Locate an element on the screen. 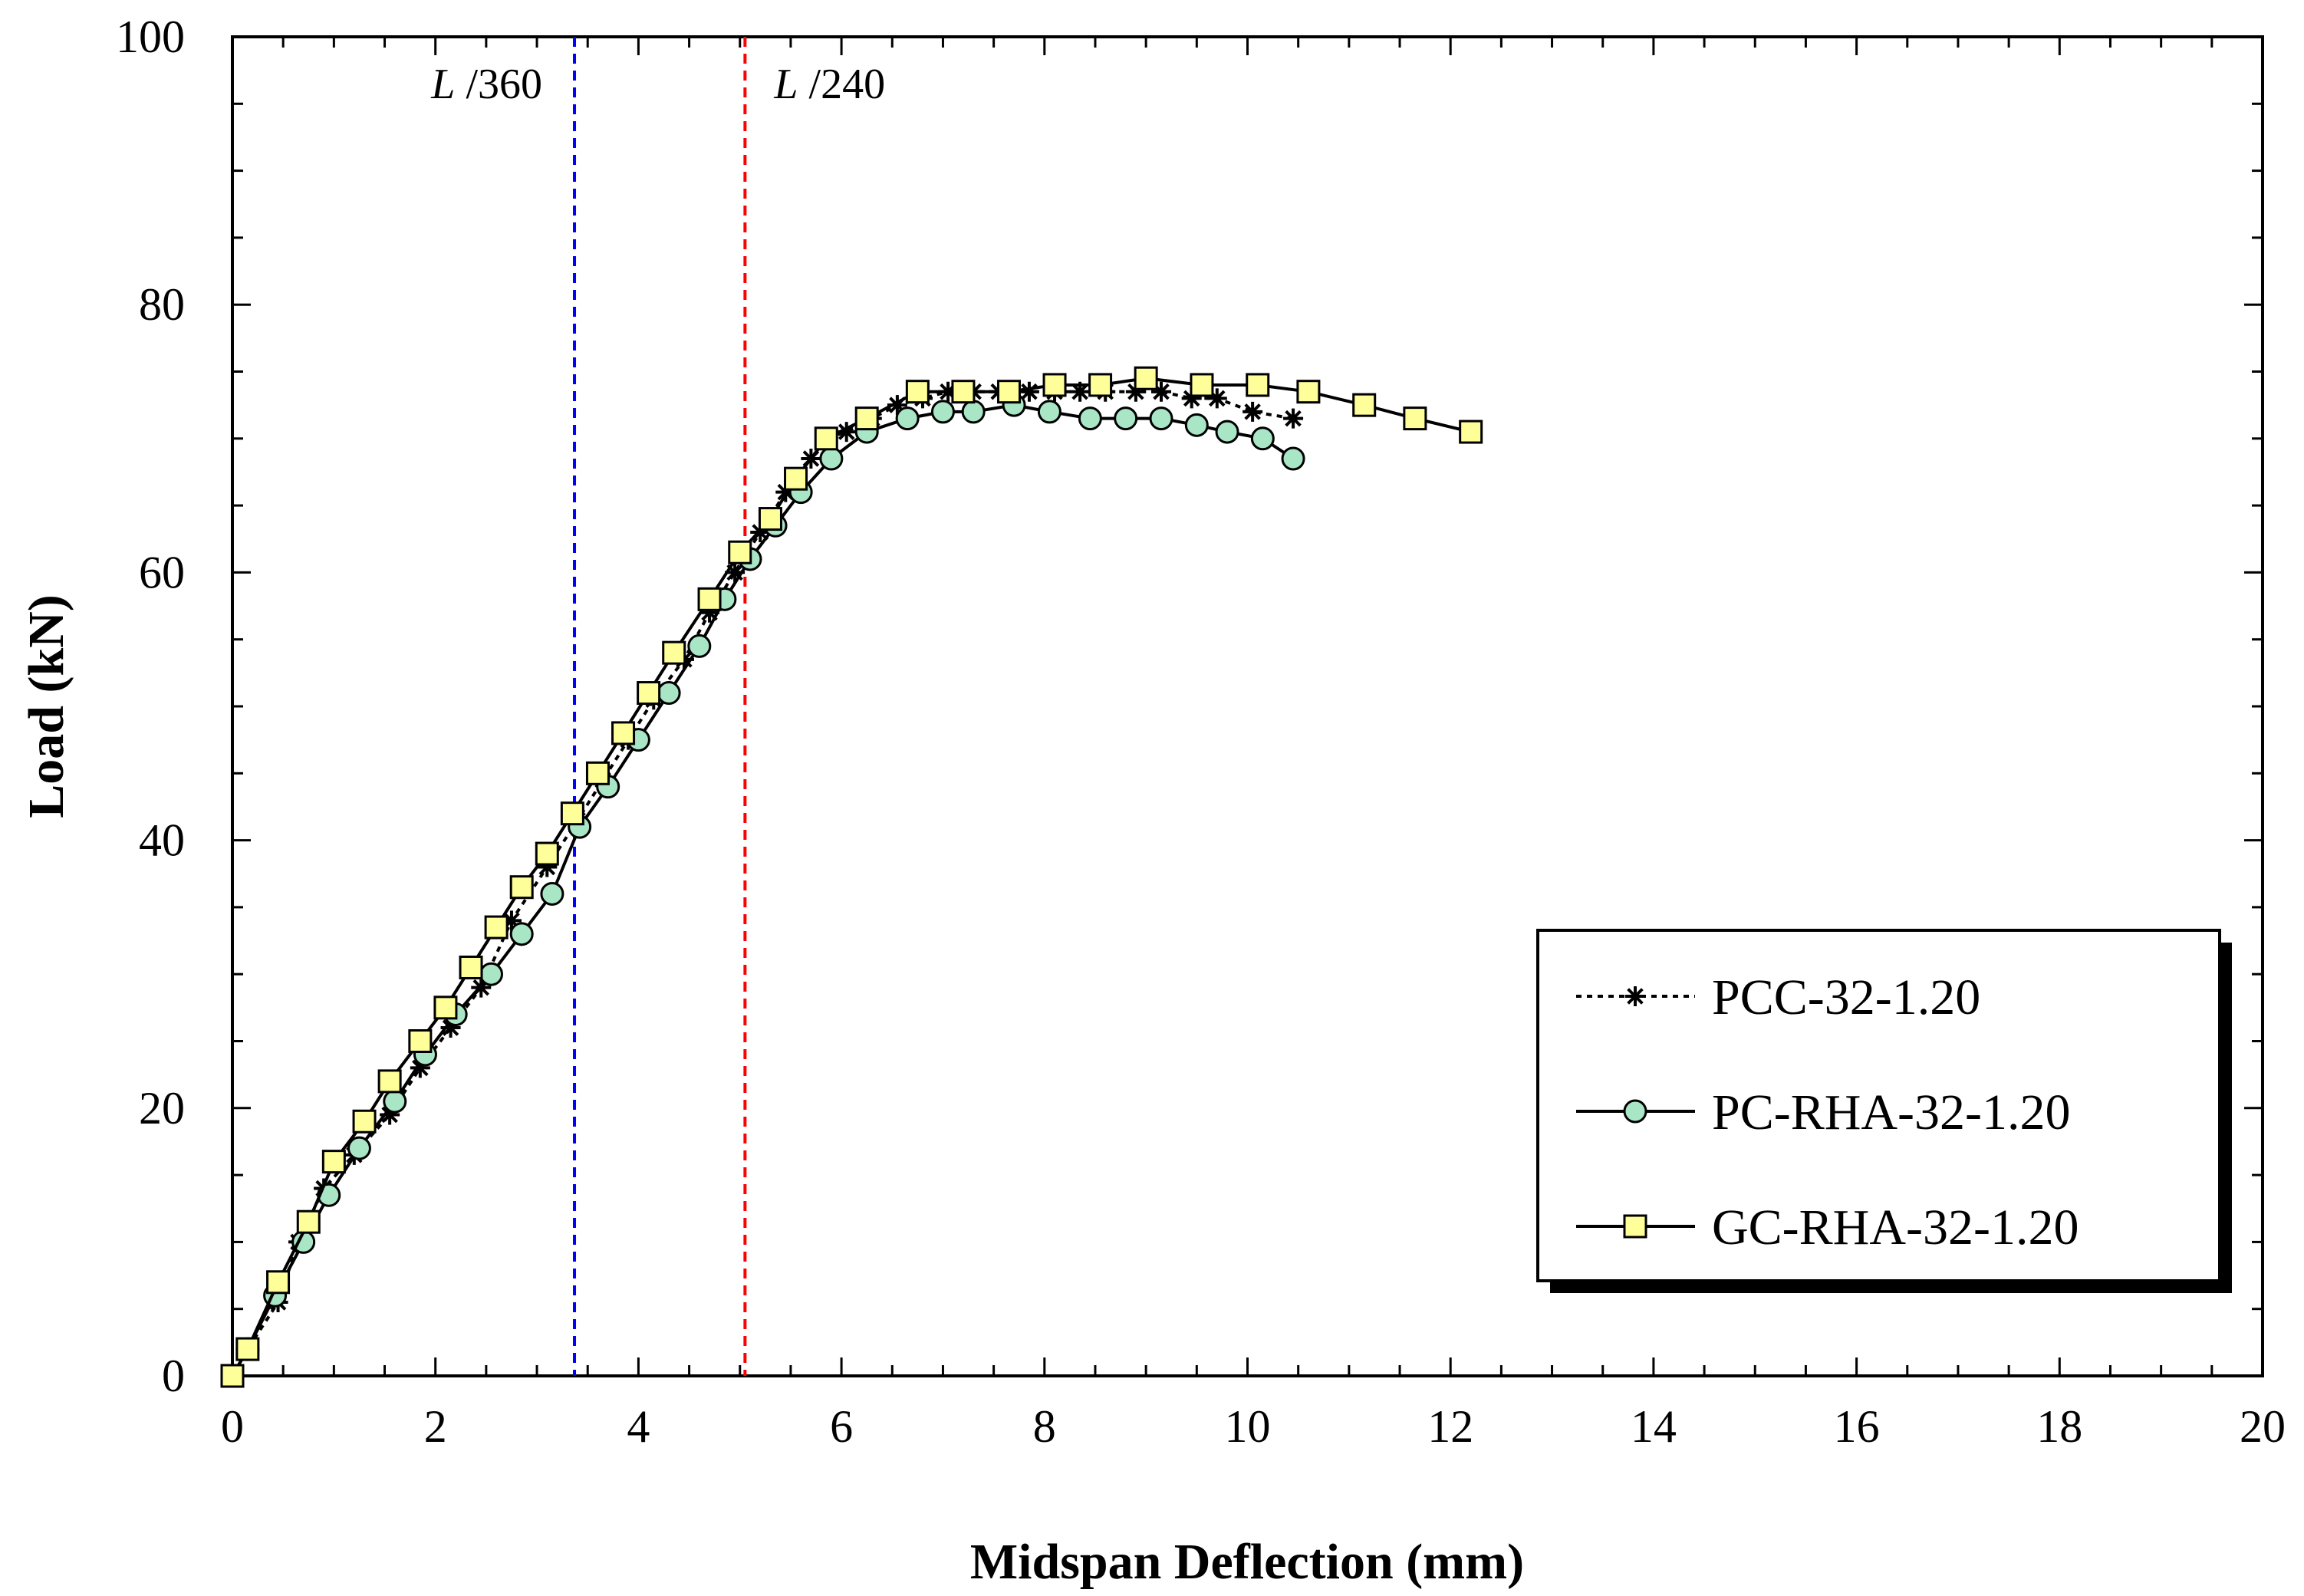 The image size is (2304, 1596). x-tick-label: 18 is located at coordinates (2059, 1426).